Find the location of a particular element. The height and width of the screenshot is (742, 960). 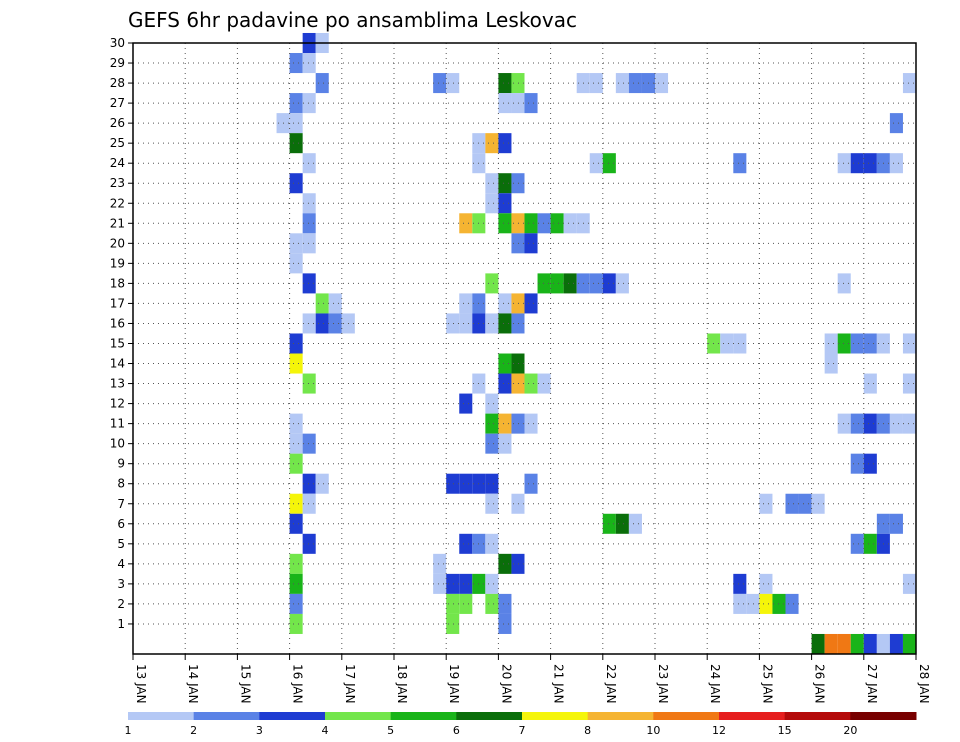

y-tick-label: 10 is located at coordinates (117, 444).